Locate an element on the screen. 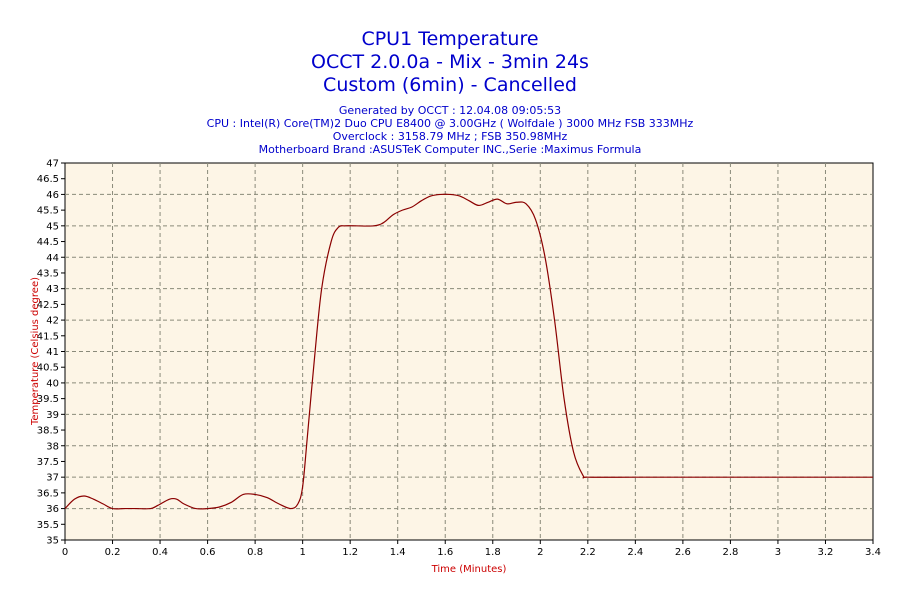  x-tick-label: 2.6 is located at coordinates (683, 552).